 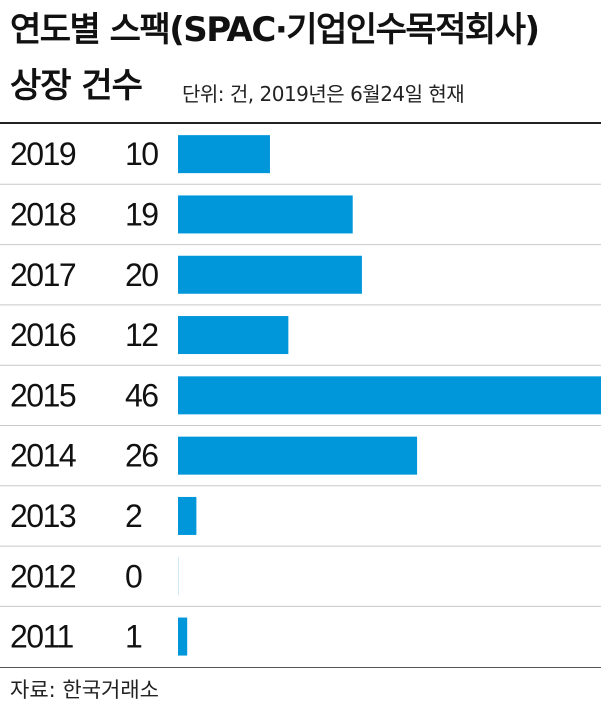 I want to click on year-label: 2013, so click(x=43, y=516).